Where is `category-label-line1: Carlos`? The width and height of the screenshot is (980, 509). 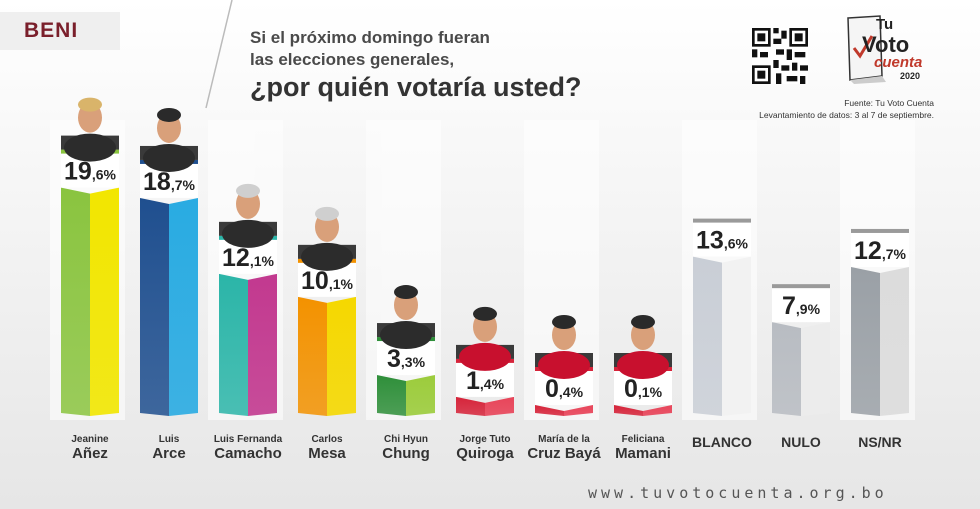 category-label-line1: Carlos is located at coordinates (327, 439).